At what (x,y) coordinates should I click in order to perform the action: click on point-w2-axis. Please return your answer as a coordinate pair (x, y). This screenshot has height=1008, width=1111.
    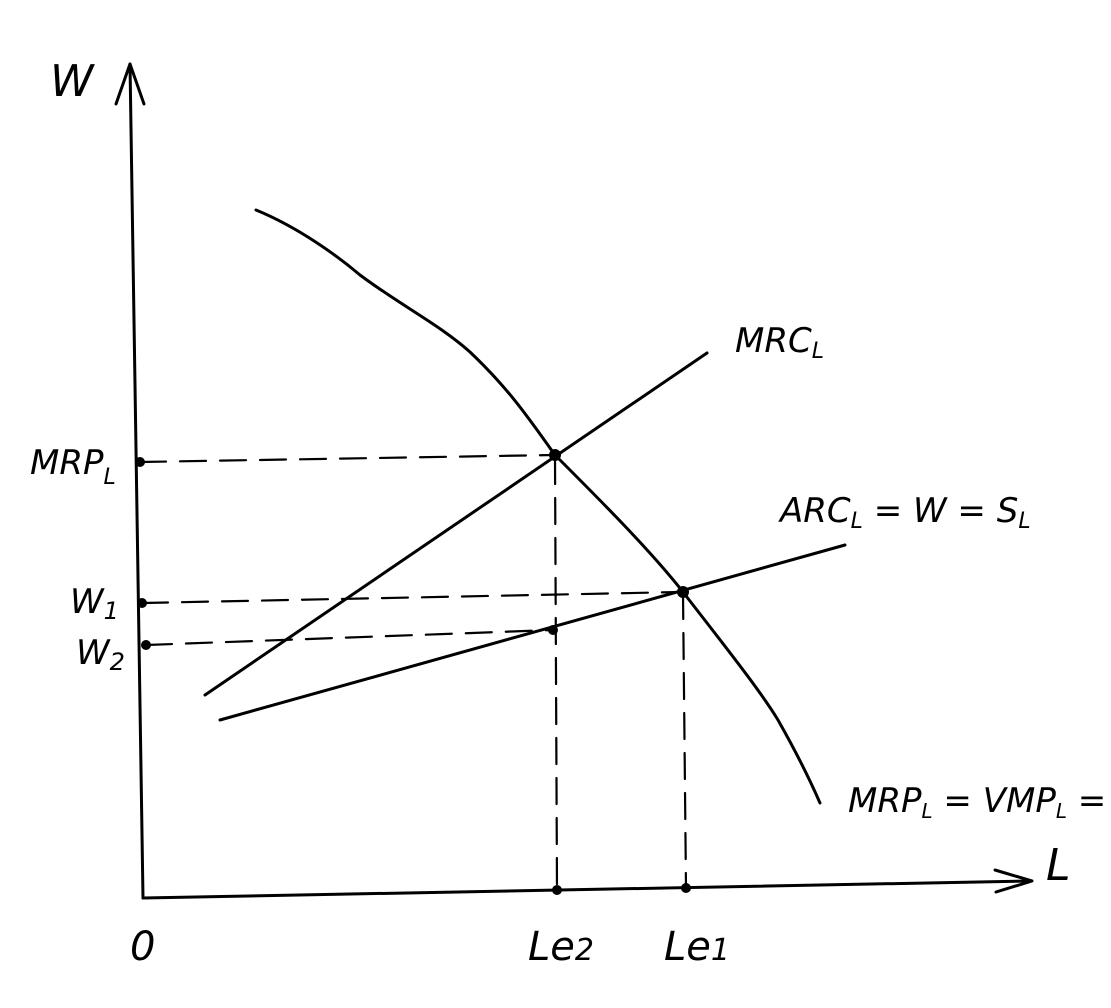
    Looking at the image, I should click on (146, 645).